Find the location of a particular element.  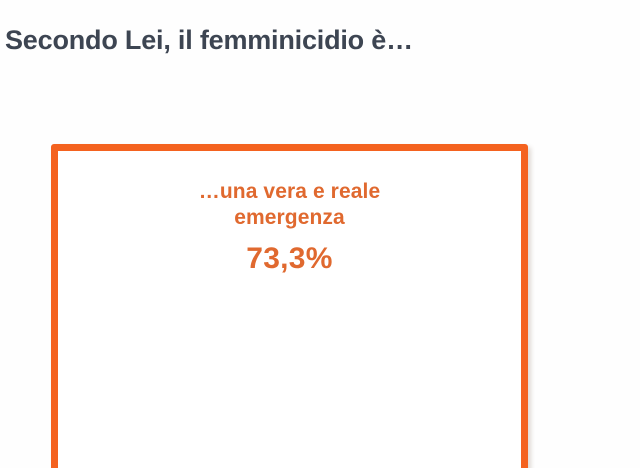

answer-text-block: …una vera e reale emergenza 73,3% is located at coordinates (289, 227).